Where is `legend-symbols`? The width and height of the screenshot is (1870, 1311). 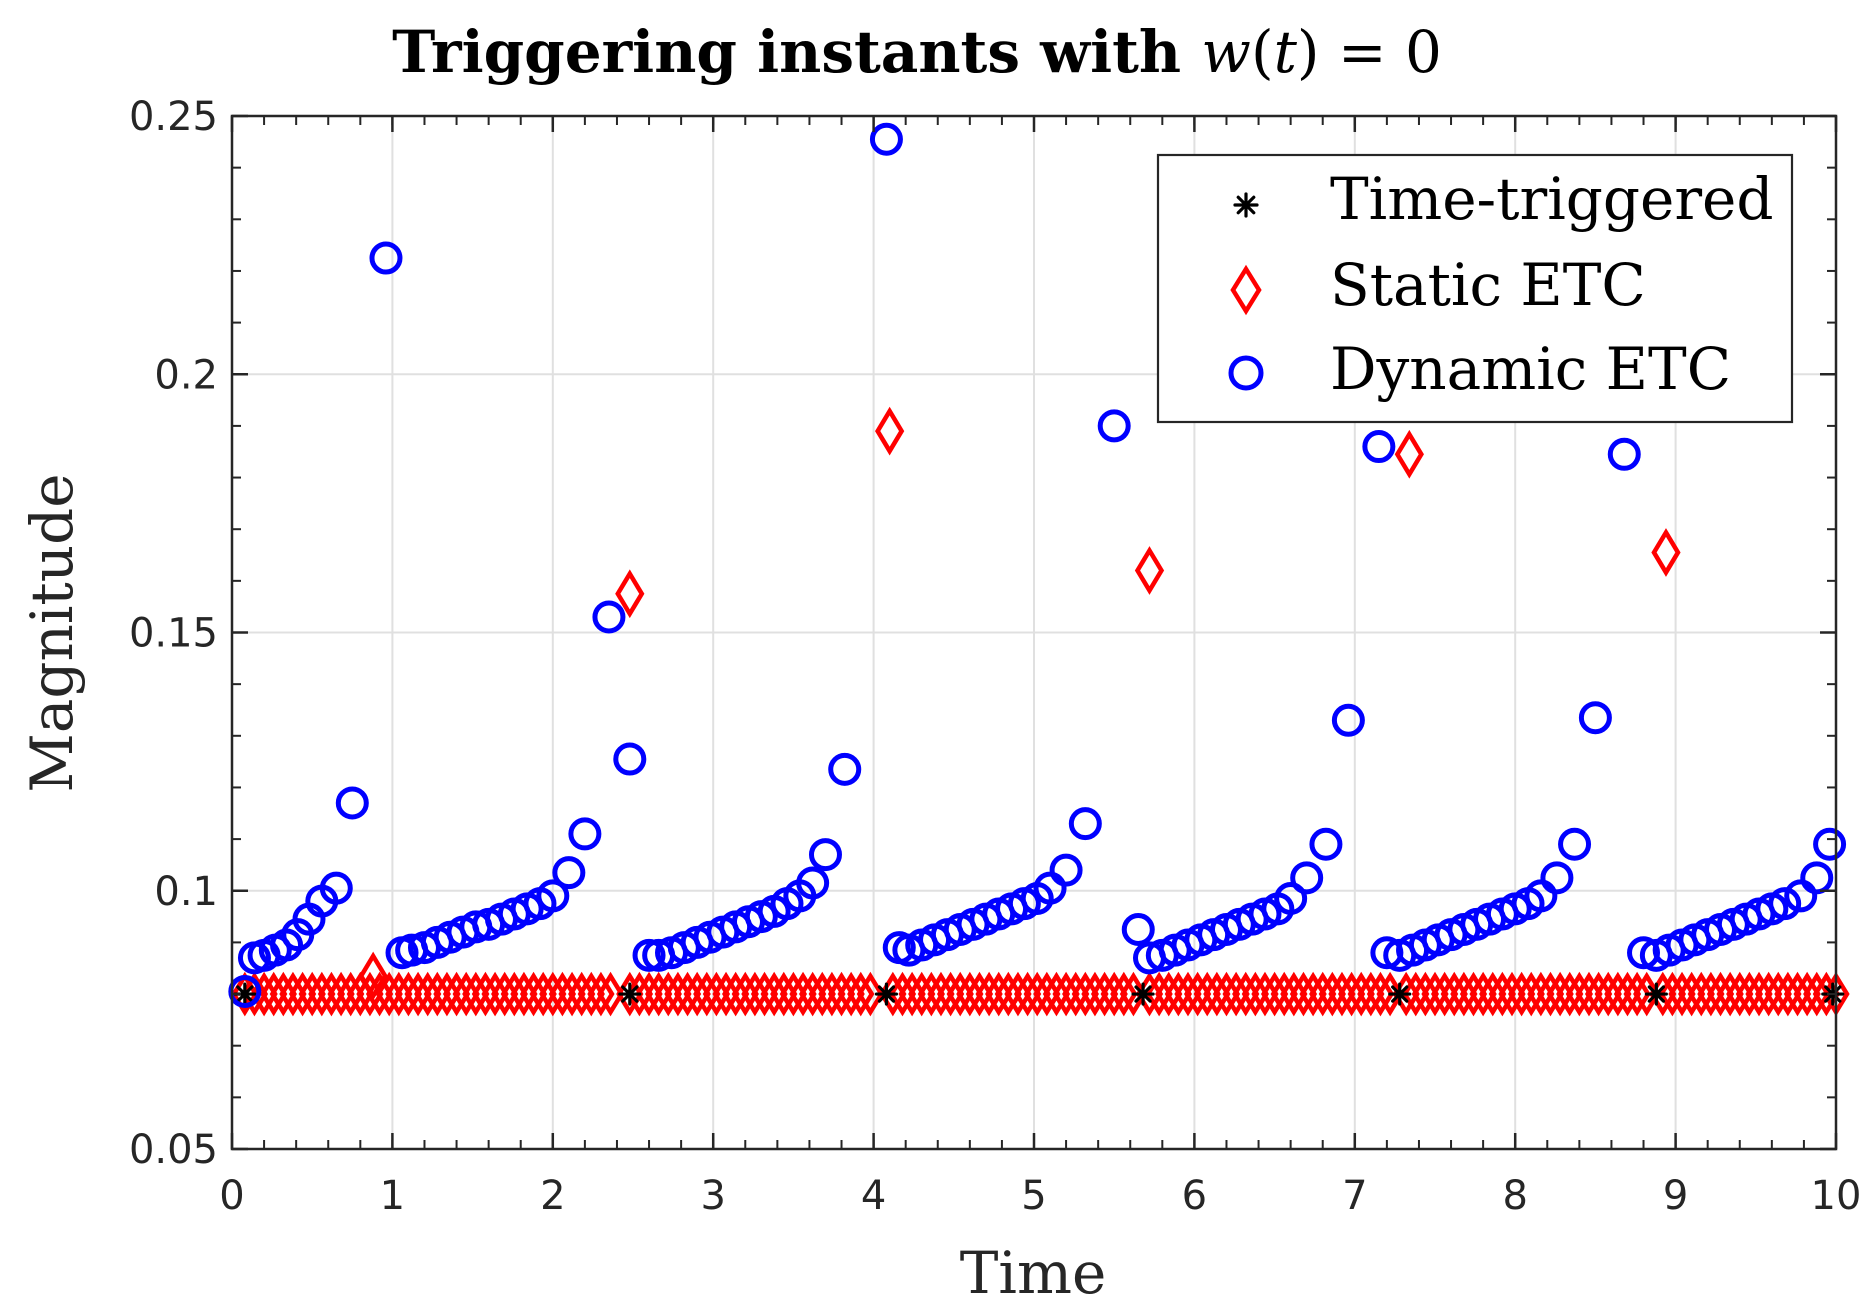 legend-symbols is located at coordinates (1246, 291).